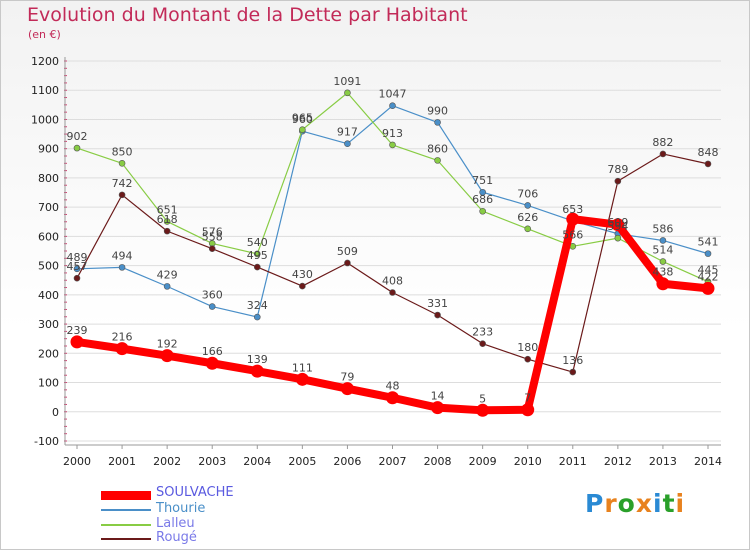  What do you see at coordinates (167, 209) in the screenshot?
I see `data-label: 651` at bounding box center [167, 209].